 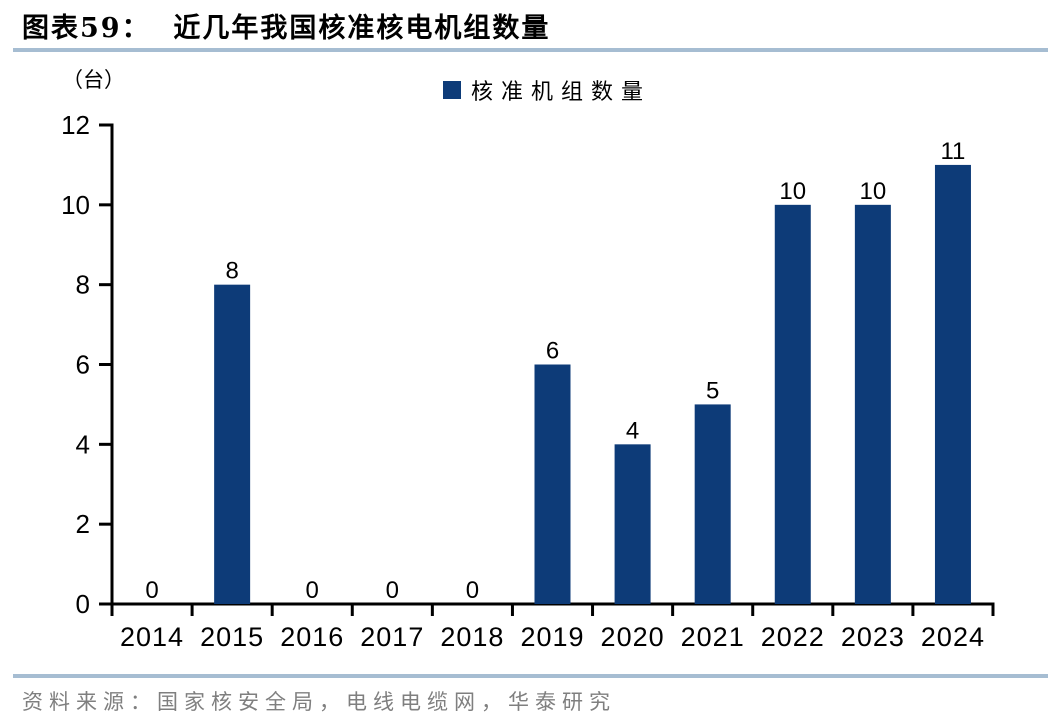 What do you see at coordinates (792, 404) in the screenshot?
I see `bar-2022` at bounding box center [792, 404].